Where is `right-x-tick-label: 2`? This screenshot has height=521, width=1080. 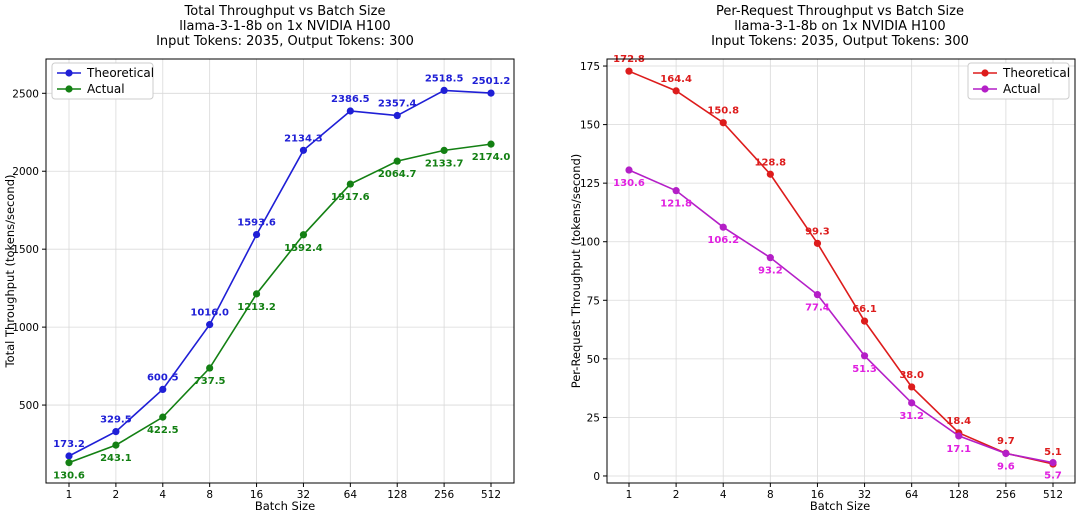 right-x-tick-label: 2 is located at coordinates (676, 495).